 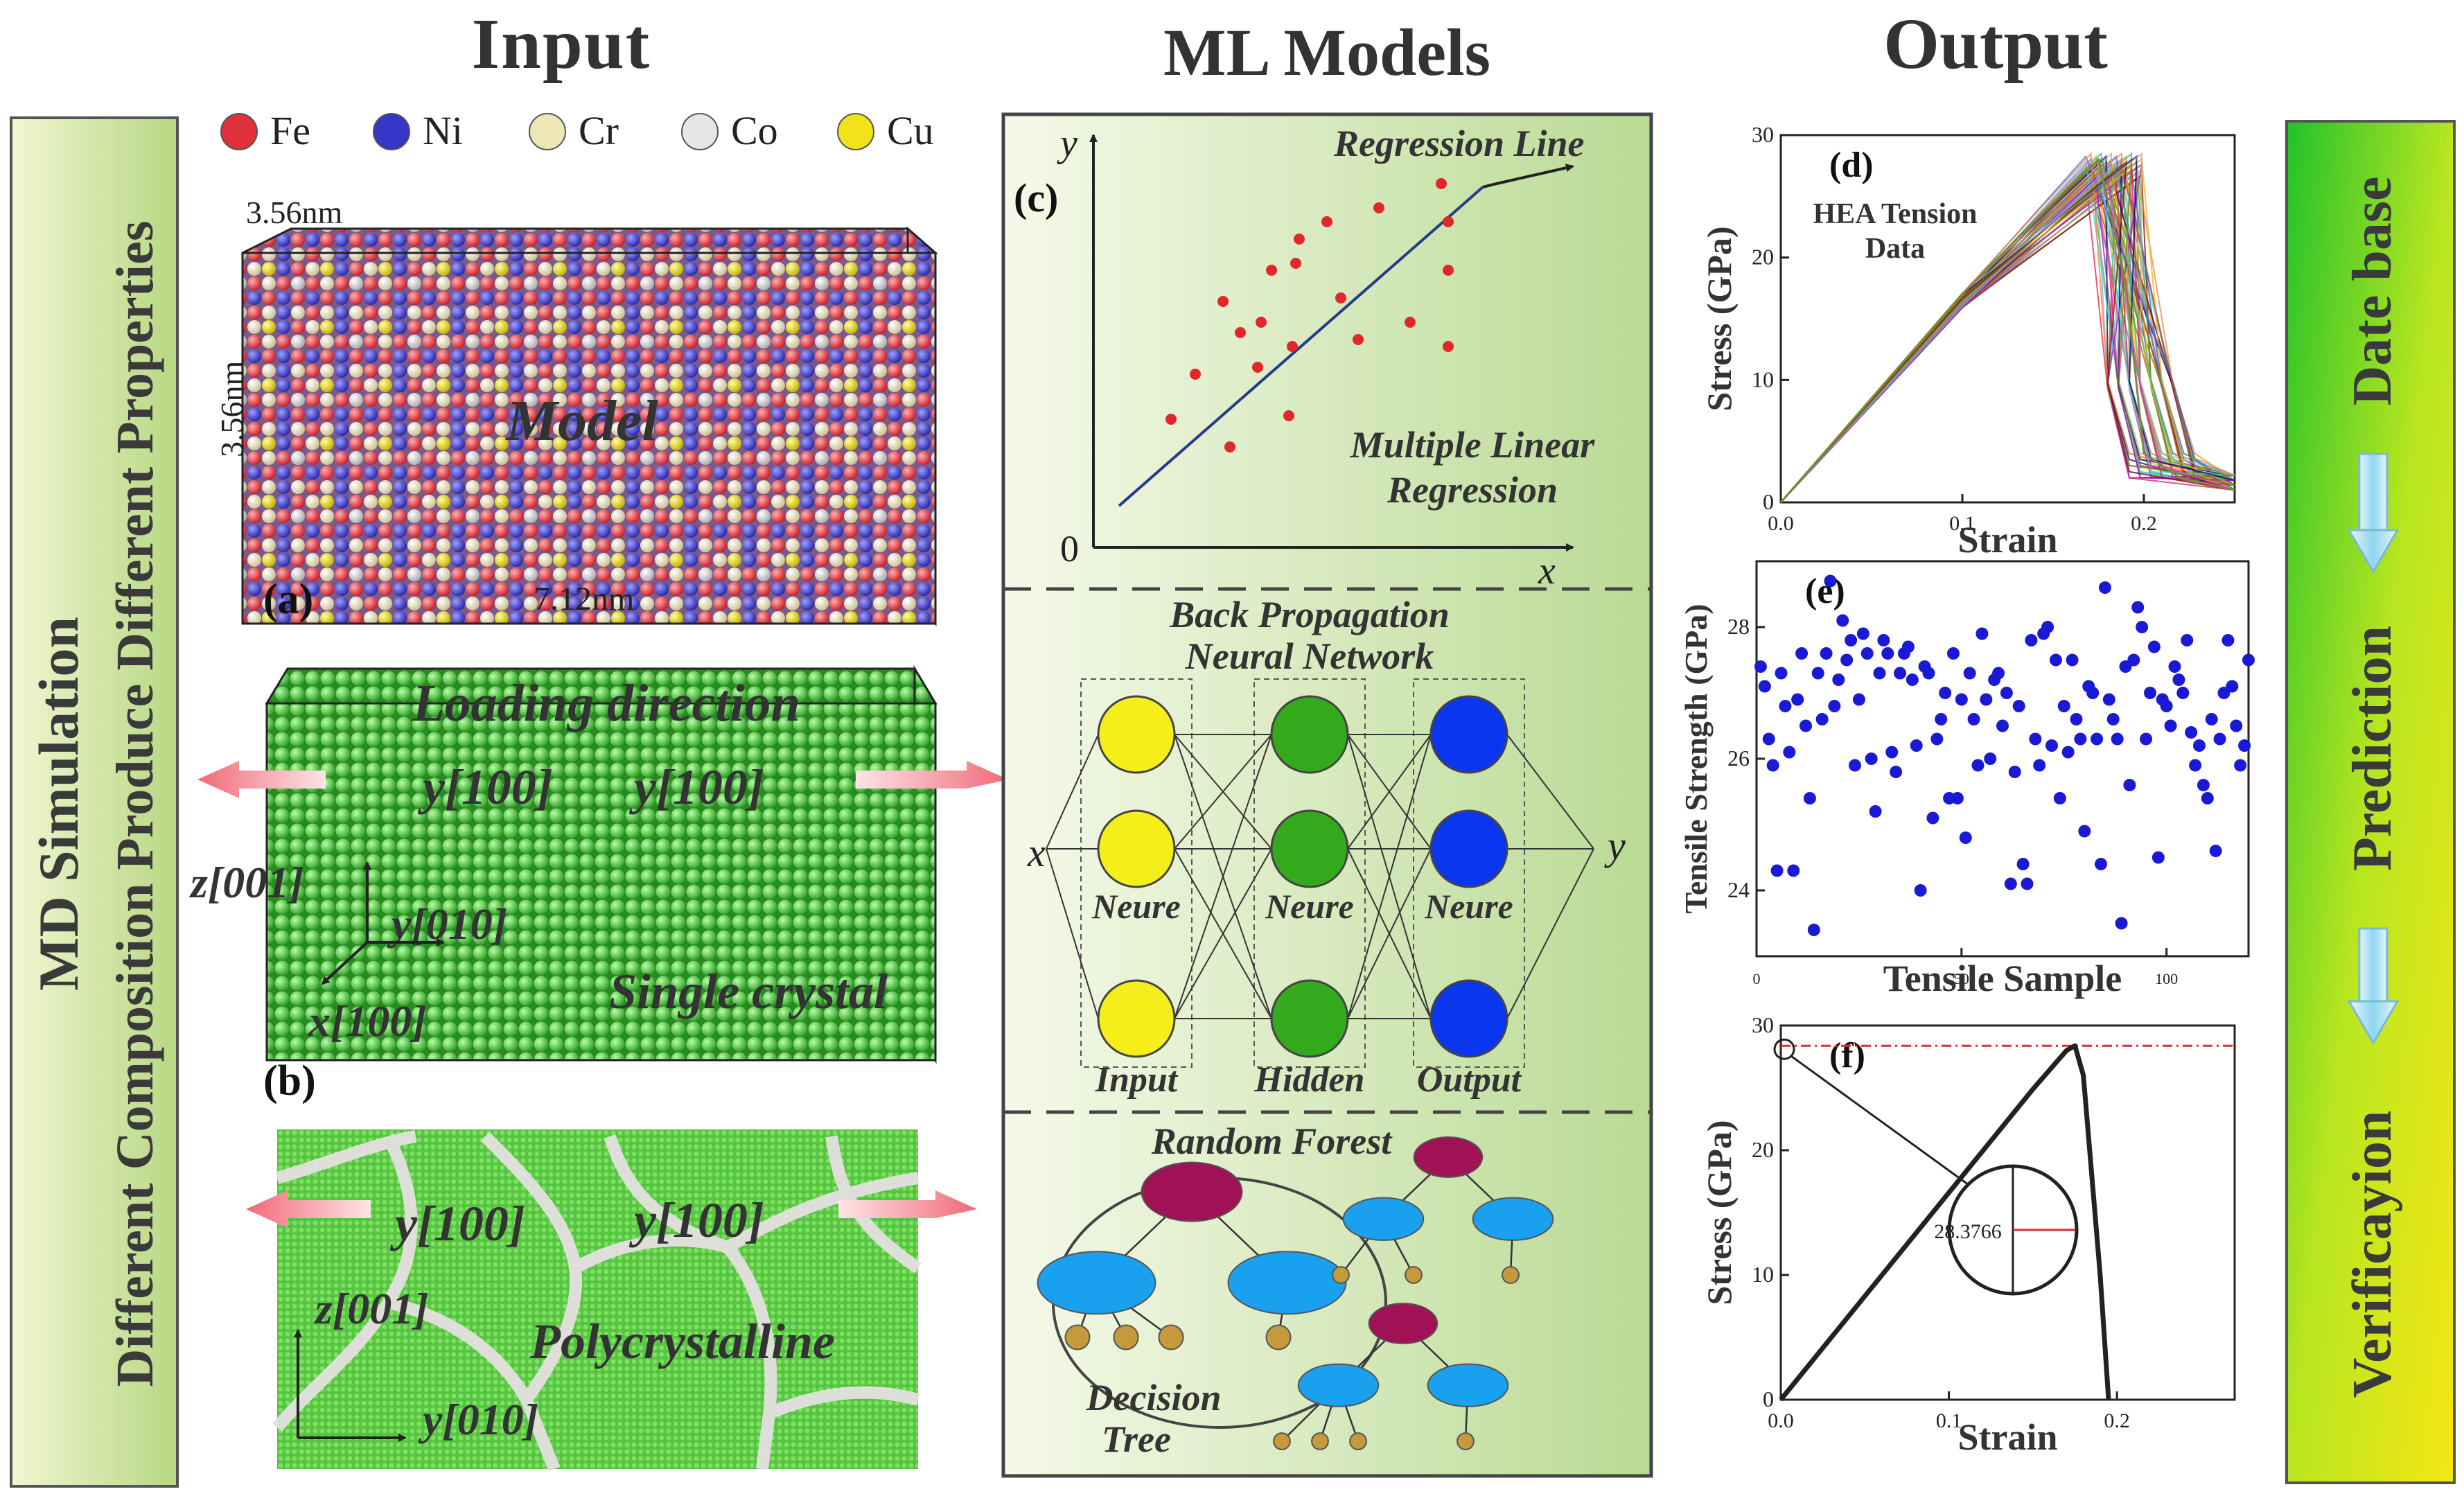 I want to click on legend-swatch-fe, so click(x=239, y=131).